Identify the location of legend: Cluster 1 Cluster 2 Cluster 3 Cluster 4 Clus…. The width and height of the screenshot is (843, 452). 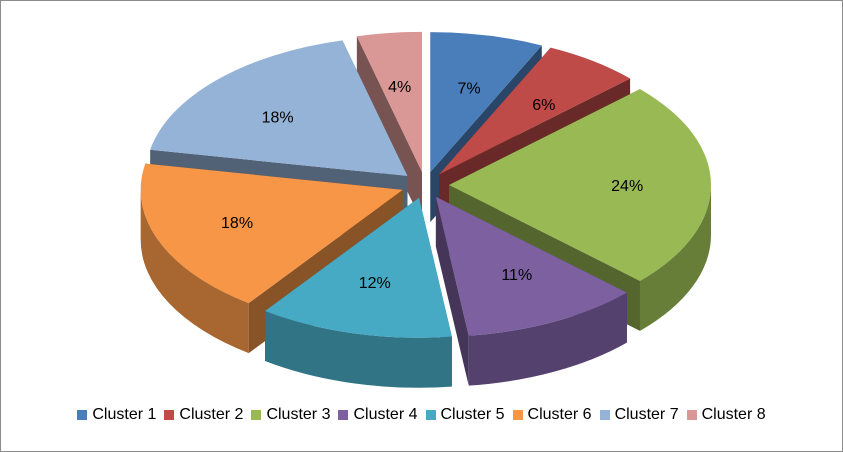
(421, 415).